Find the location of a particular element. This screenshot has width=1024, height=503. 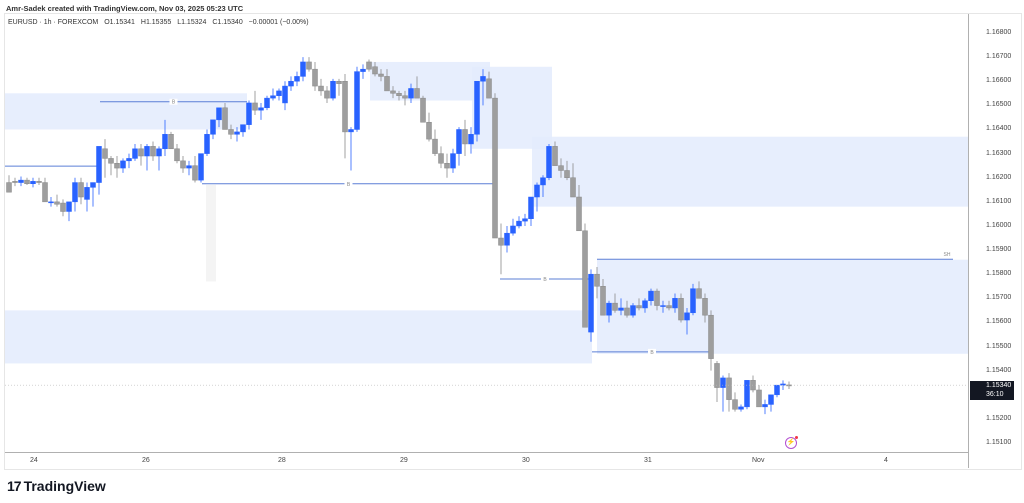

low-value: L1.15324 is located at coordinates (192, 22).